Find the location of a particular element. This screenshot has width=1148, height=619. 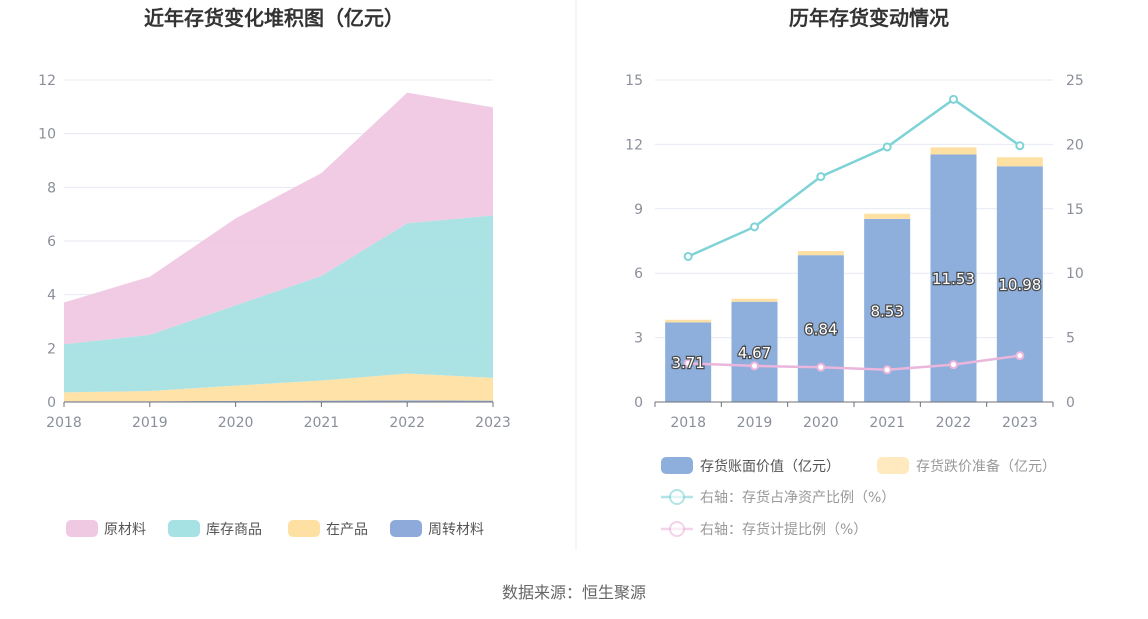

area-y-tick-label: 10 is located at coordinates (47, 135).